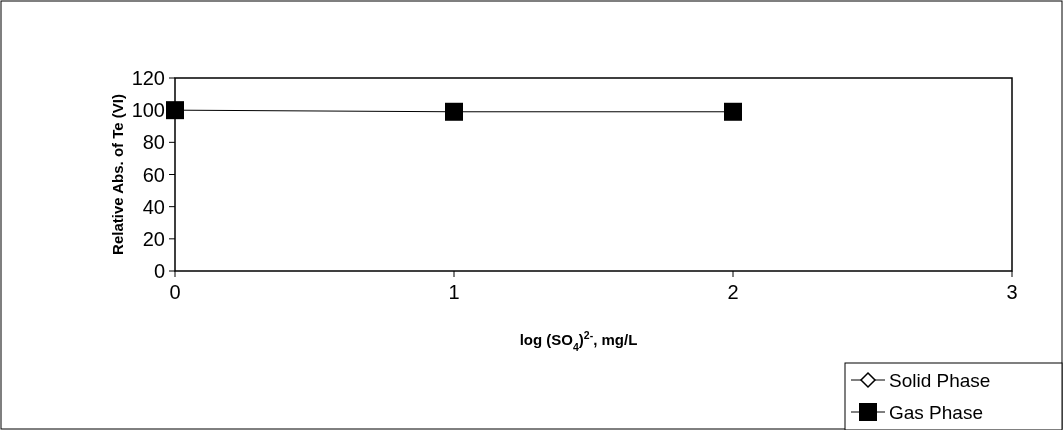 The width and height of the screenshot is (1063, 430). Describe the element at coordinates (159, 271) in the screenshot. I see `y-tick-label: 0` at that location.